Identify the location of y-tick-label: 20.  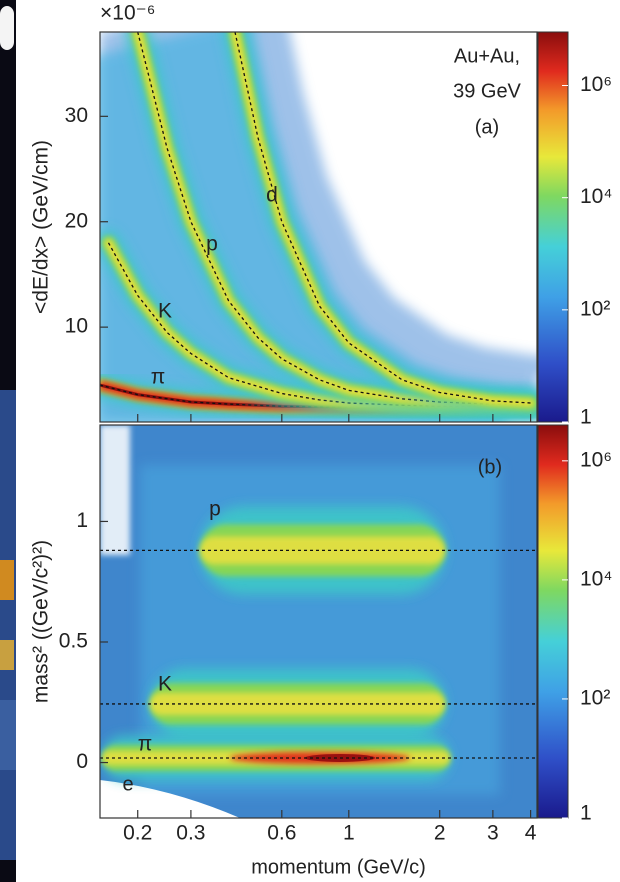
(76, 220).